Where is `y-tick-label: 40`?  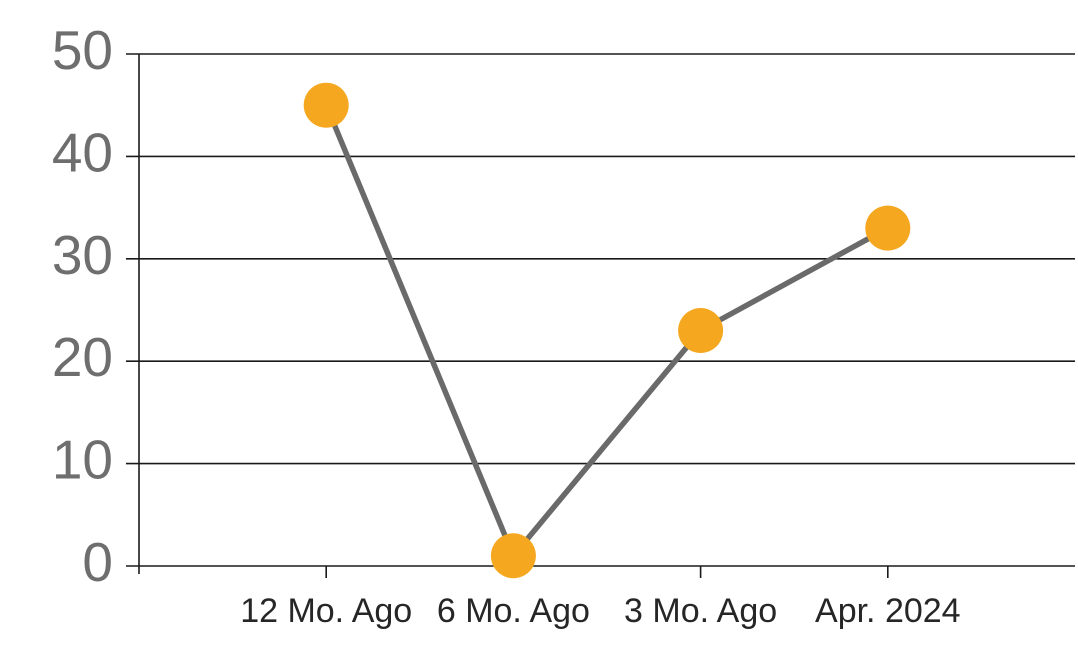
y-tick-label: 40 is located at coordinates (82, 152).